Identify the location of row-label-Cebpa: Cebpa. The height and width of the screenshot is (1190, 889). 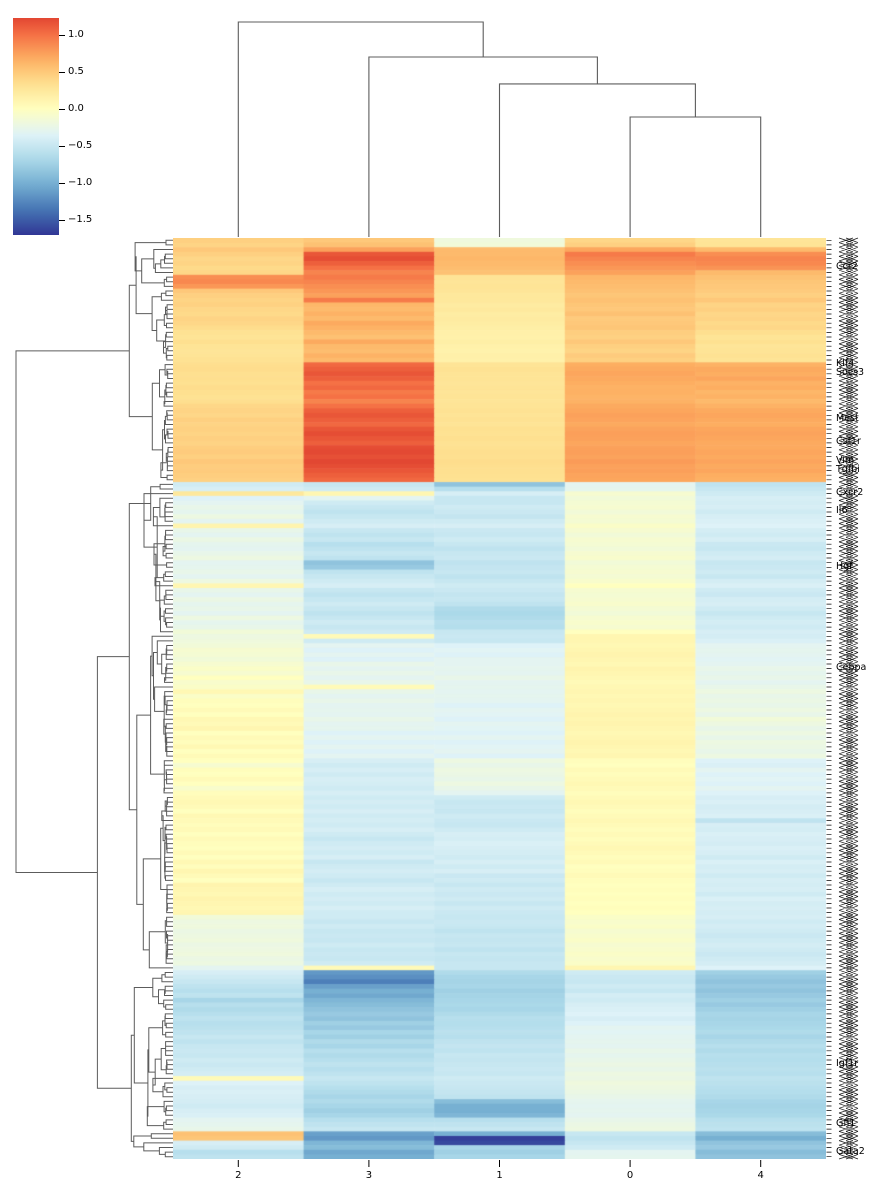
(851, 668).